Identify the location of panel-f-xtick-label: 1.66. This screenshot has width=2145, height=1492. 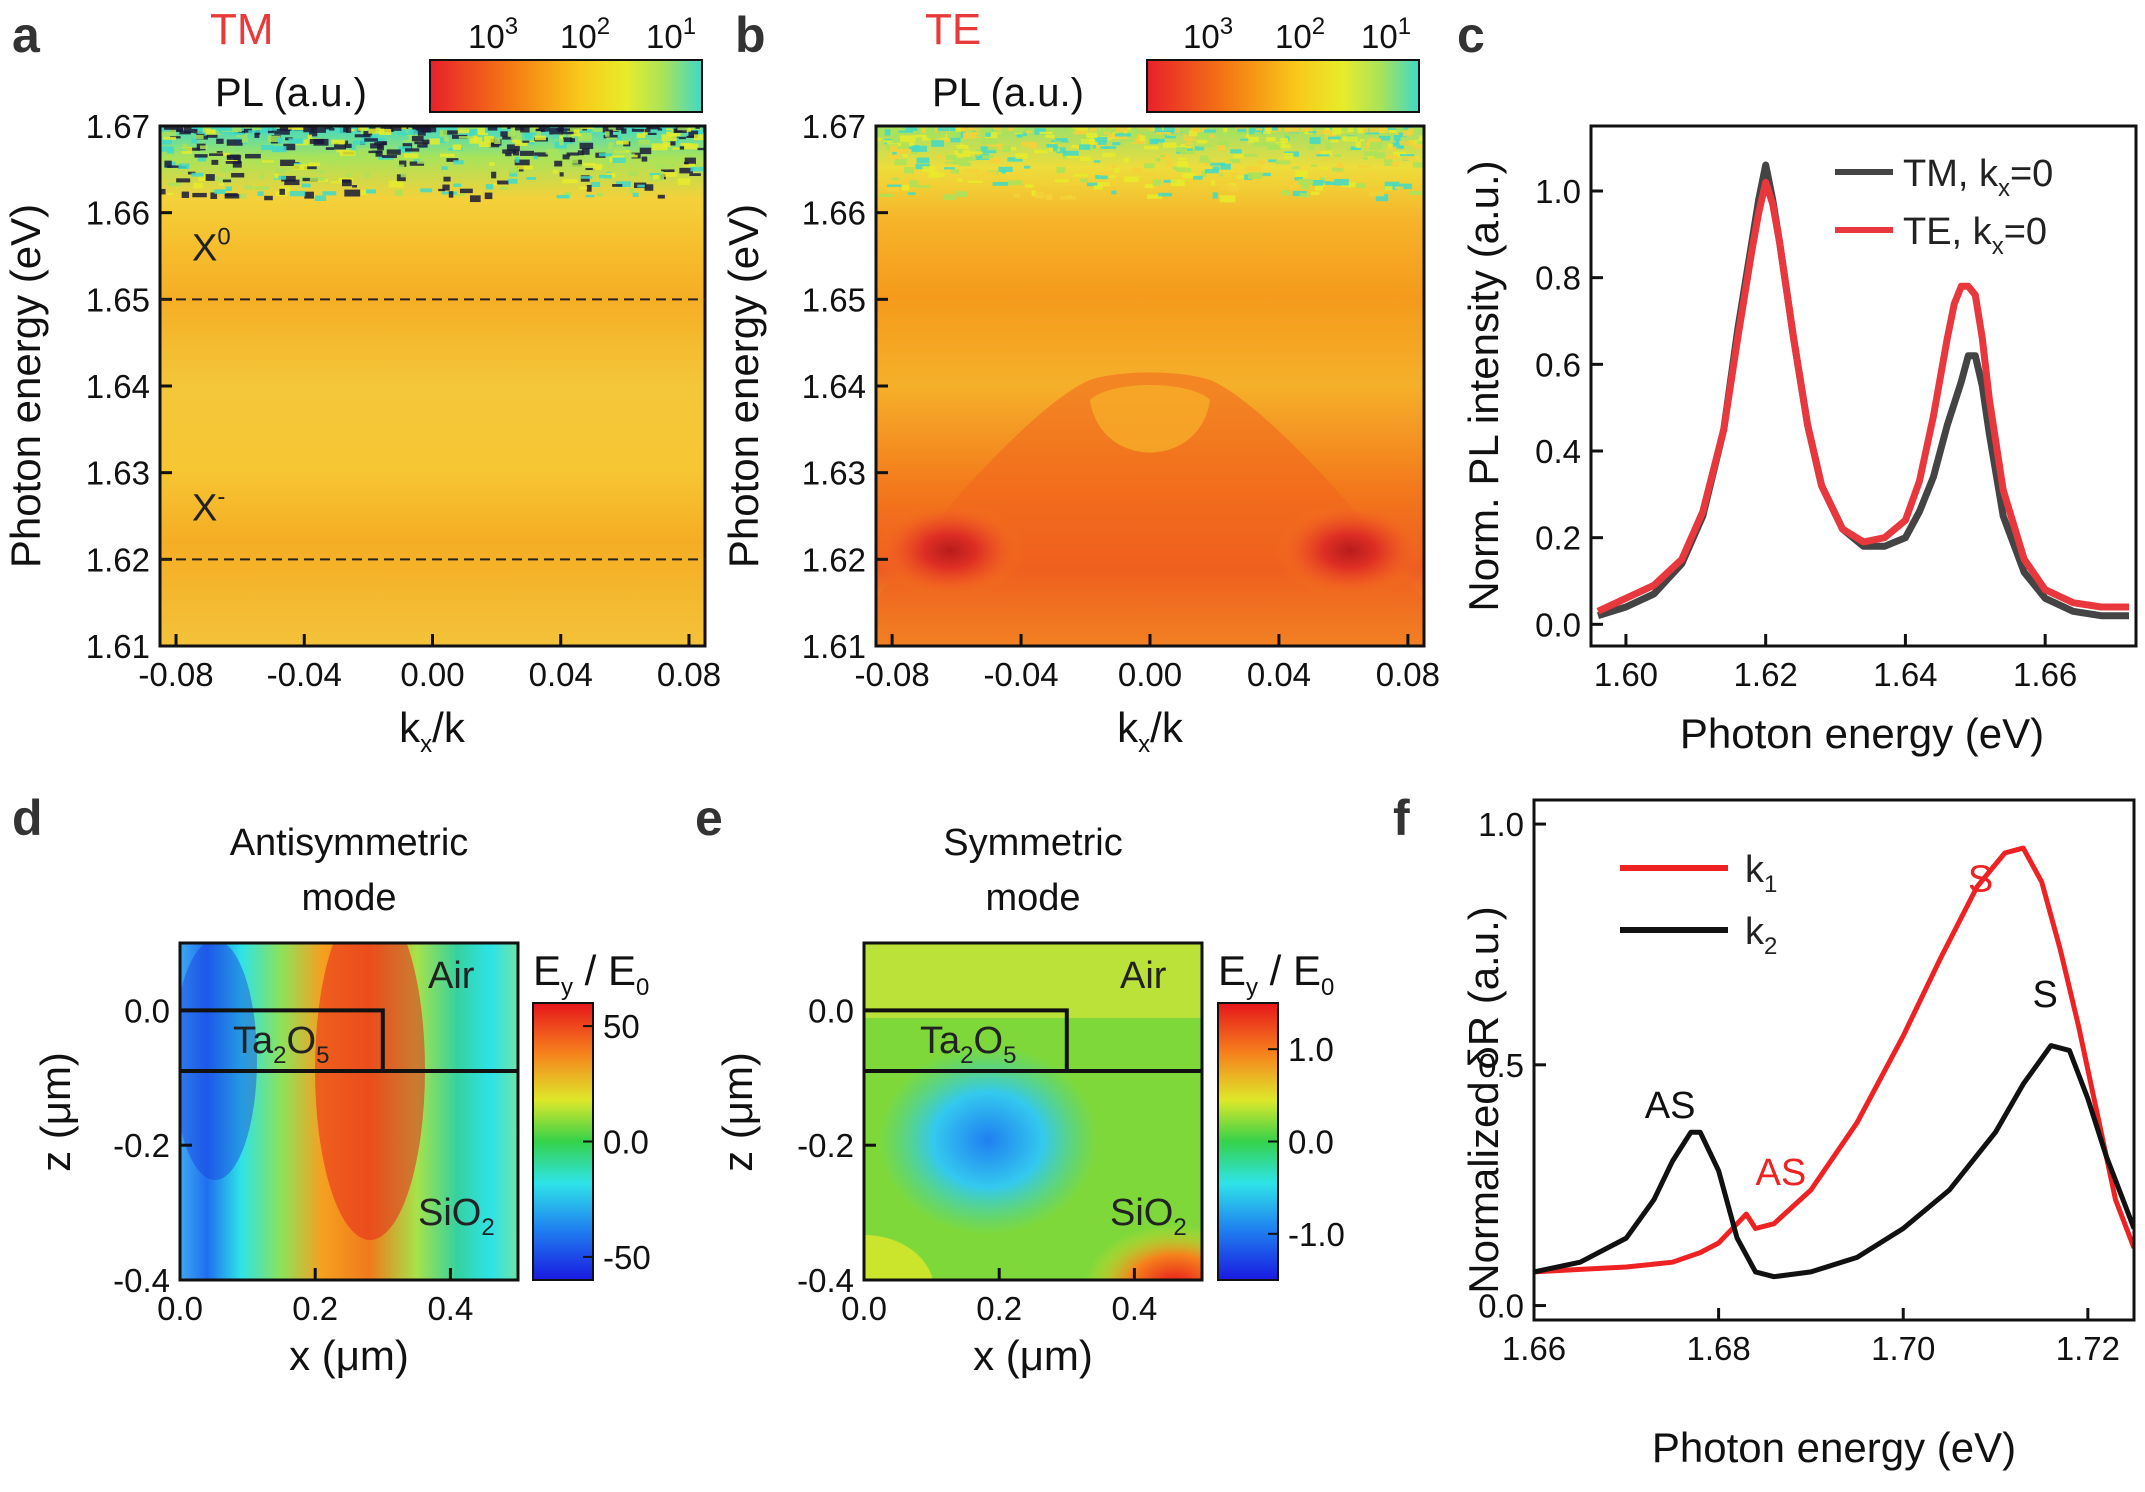
(1534, 1348).